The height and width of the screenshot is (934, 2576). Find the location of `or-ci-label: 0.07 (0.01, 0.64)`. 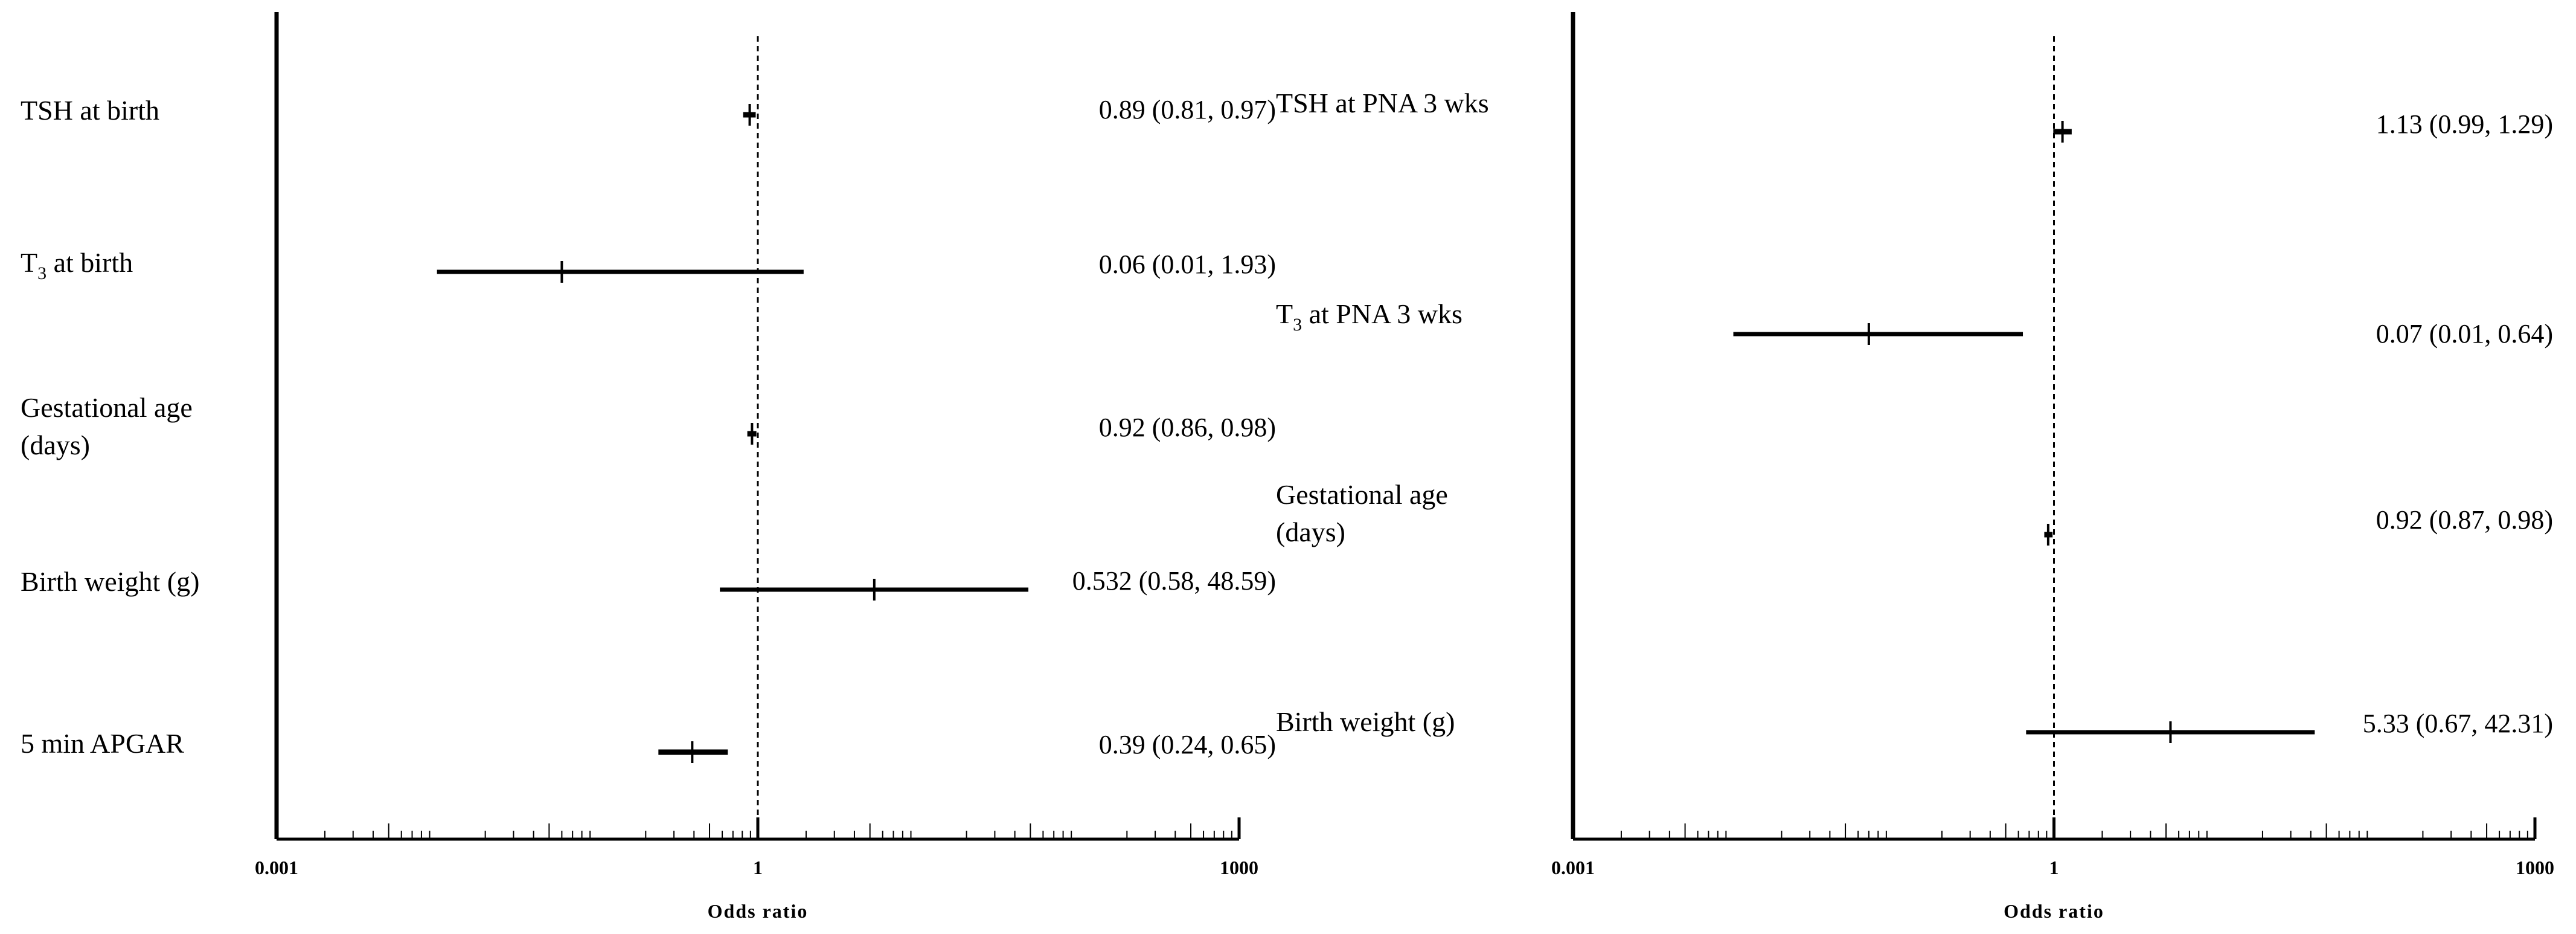

or-ci-label: 0.07 (0.01, 0.64) is located at coordinates (2464, 334).